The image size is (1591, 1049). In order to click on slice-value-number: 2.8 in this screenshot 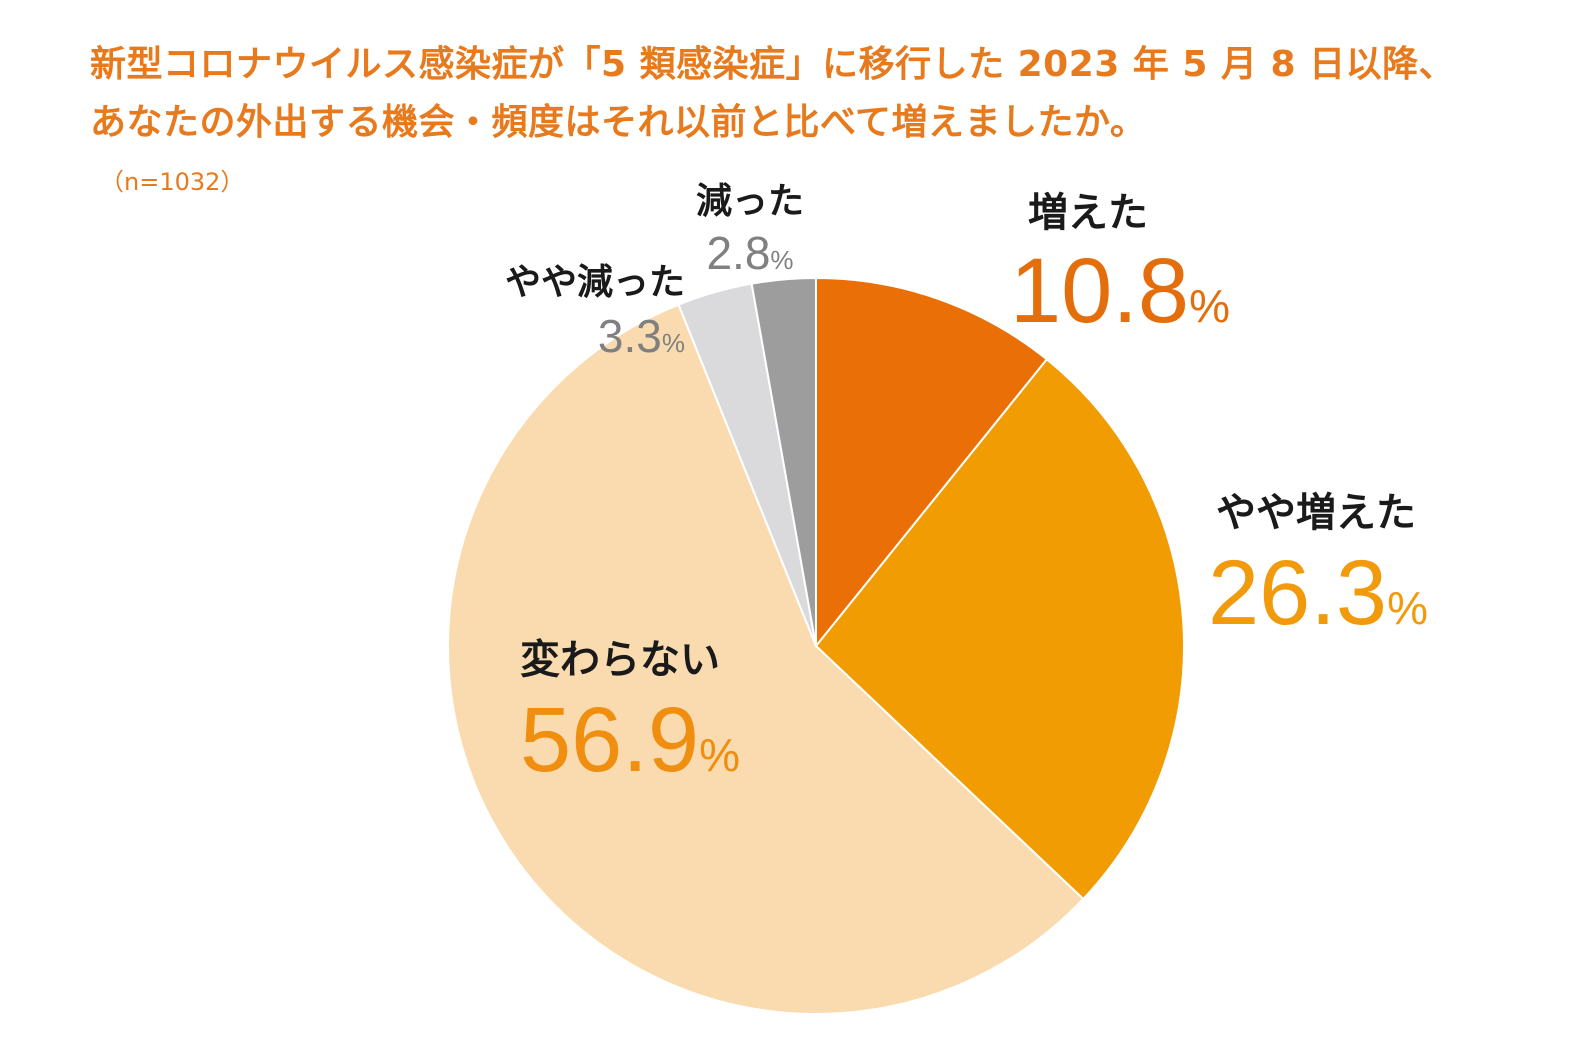, I will do `click(738, 253)`.